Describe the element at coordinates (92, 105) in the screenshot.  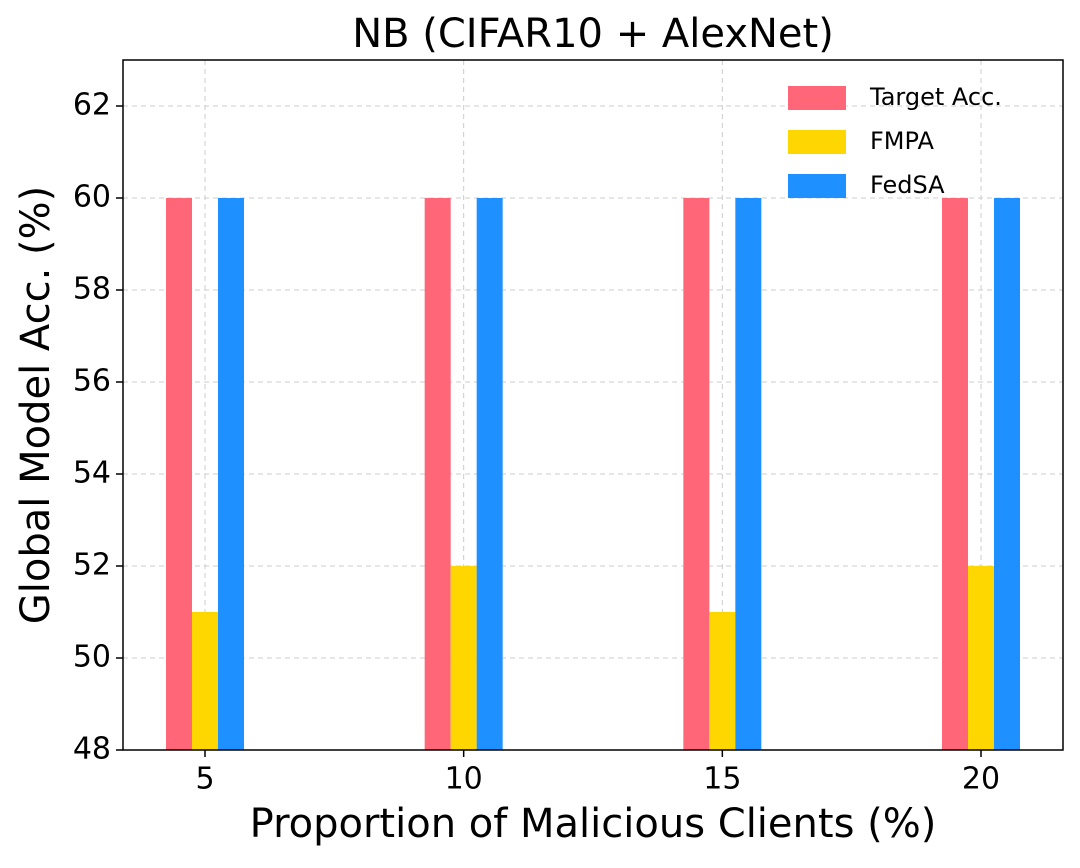
I see `y-tick-label: 62` at that location.